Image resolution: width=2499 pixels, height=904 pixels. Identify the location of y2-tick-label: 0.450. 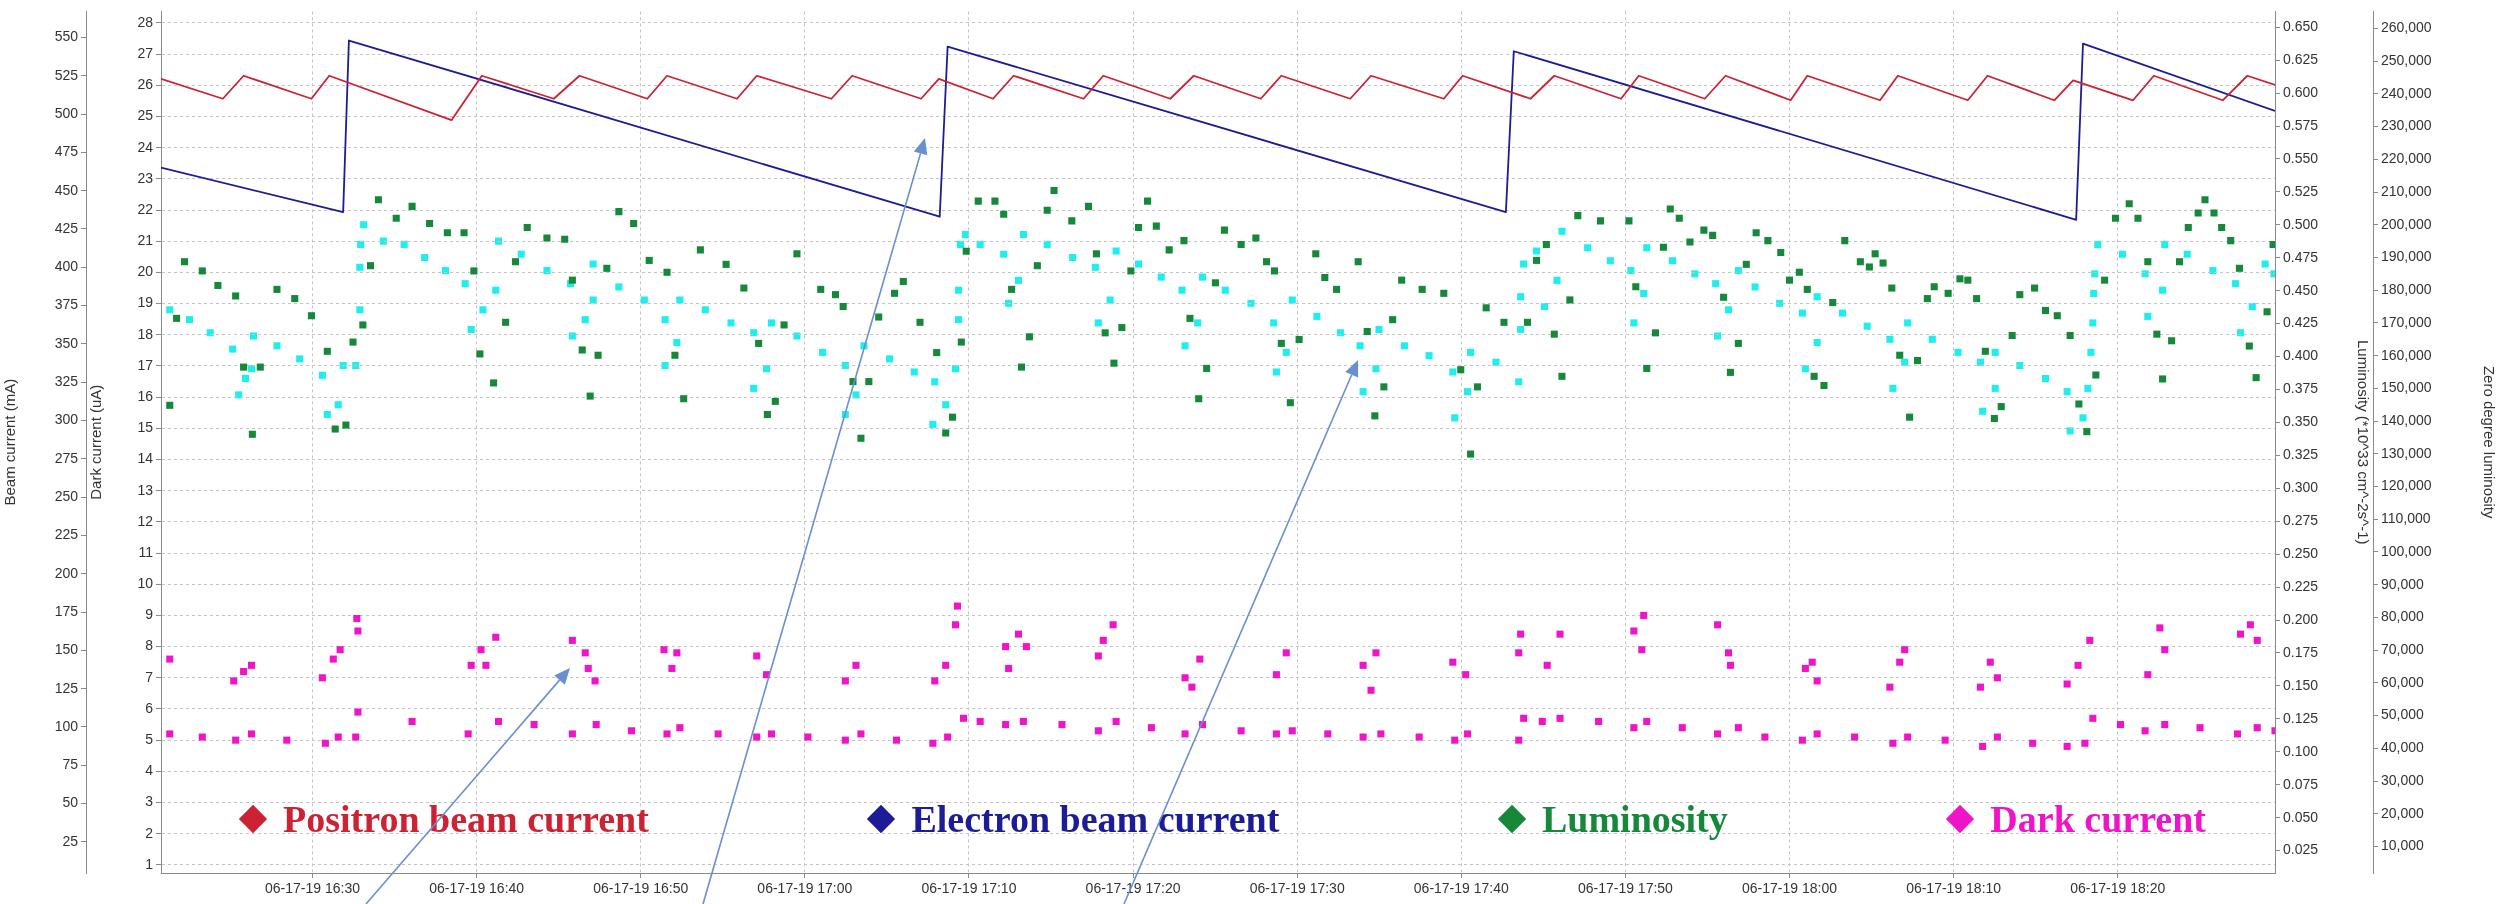
(2301, 289).